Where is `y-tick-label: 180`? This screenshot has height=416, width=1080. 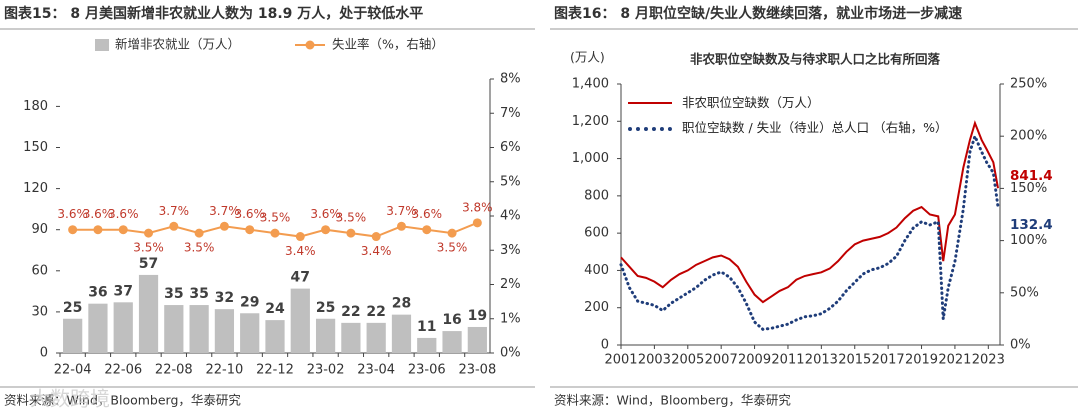
y-tick-label: 180 is located at coordinates (35, 106).